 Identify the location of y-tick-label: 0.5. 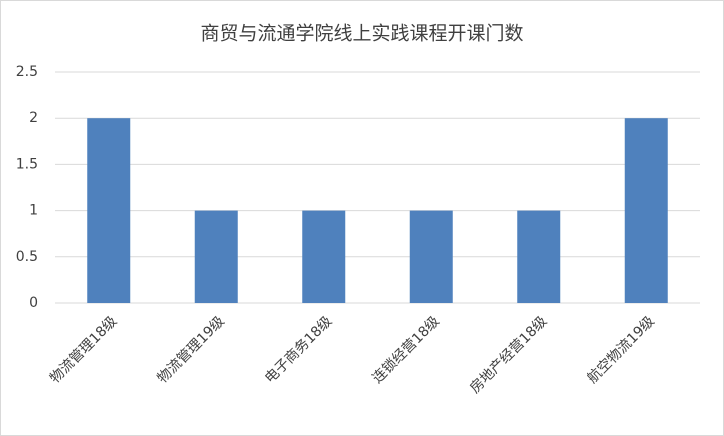
(27, 257).